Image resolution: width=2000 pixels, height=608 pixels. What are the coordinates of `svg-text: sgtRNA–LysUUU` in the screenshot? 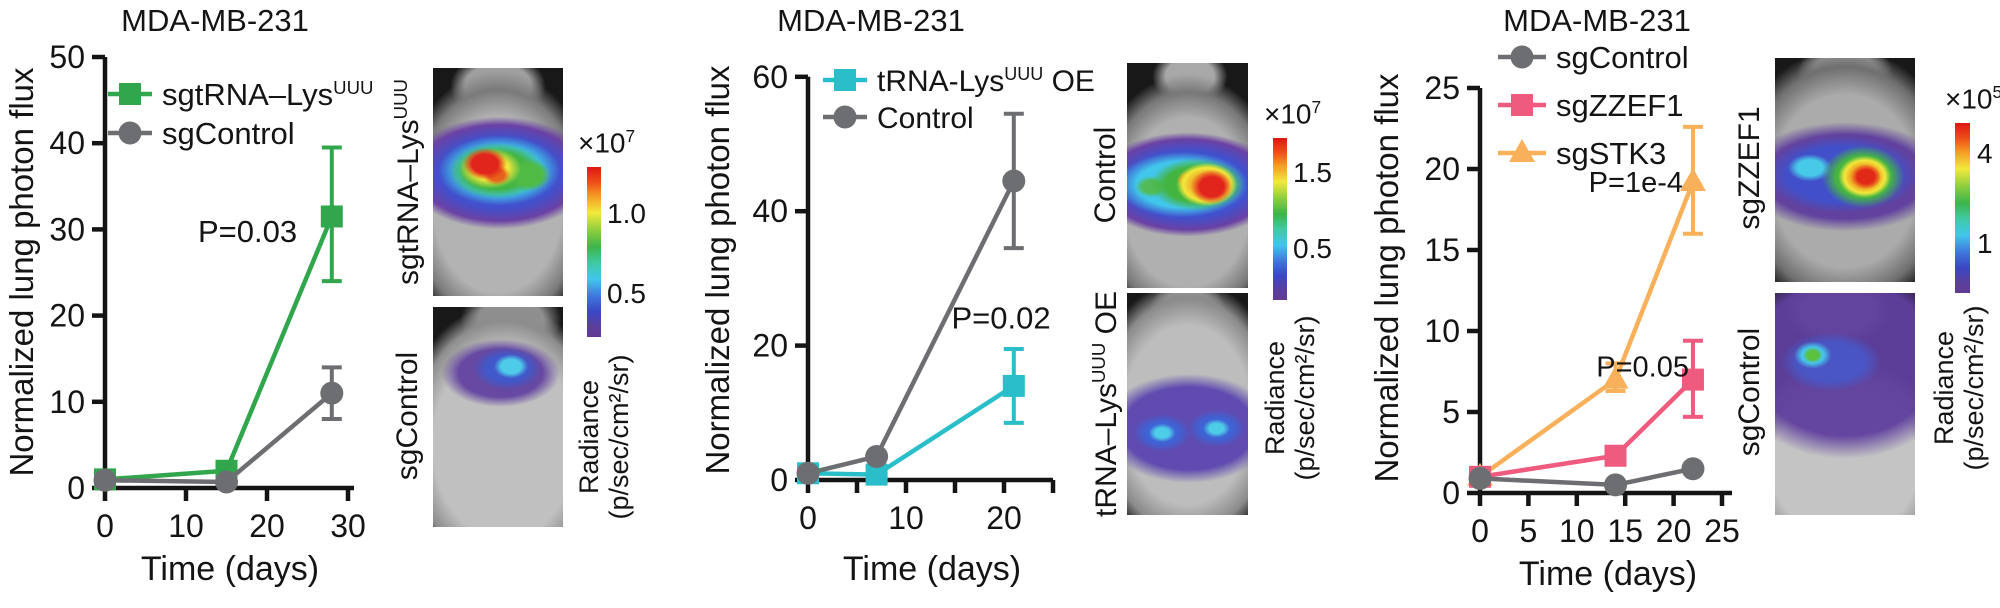 It's located at (267, 94).